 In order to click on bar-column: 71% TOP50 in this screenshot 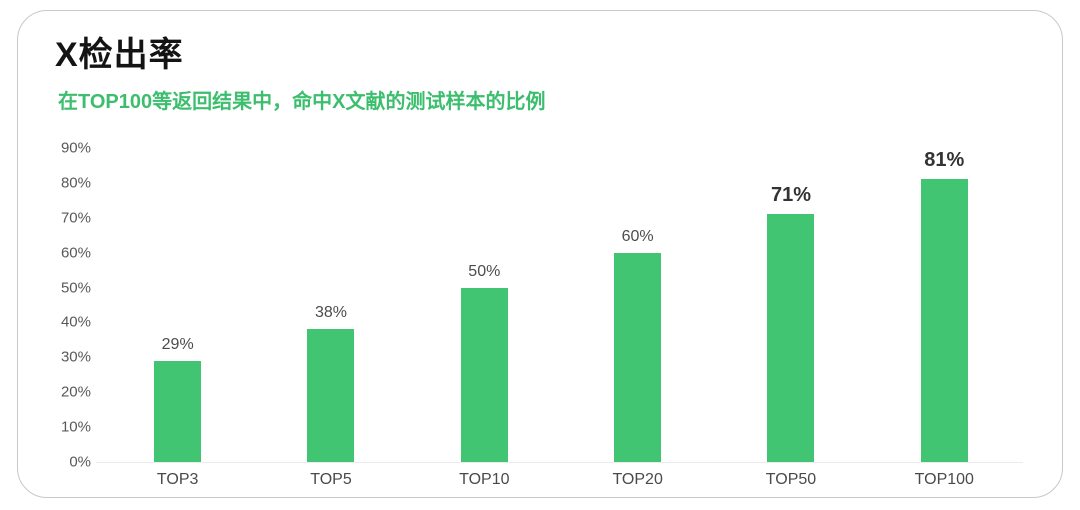, I will do `click(790, 317)`.